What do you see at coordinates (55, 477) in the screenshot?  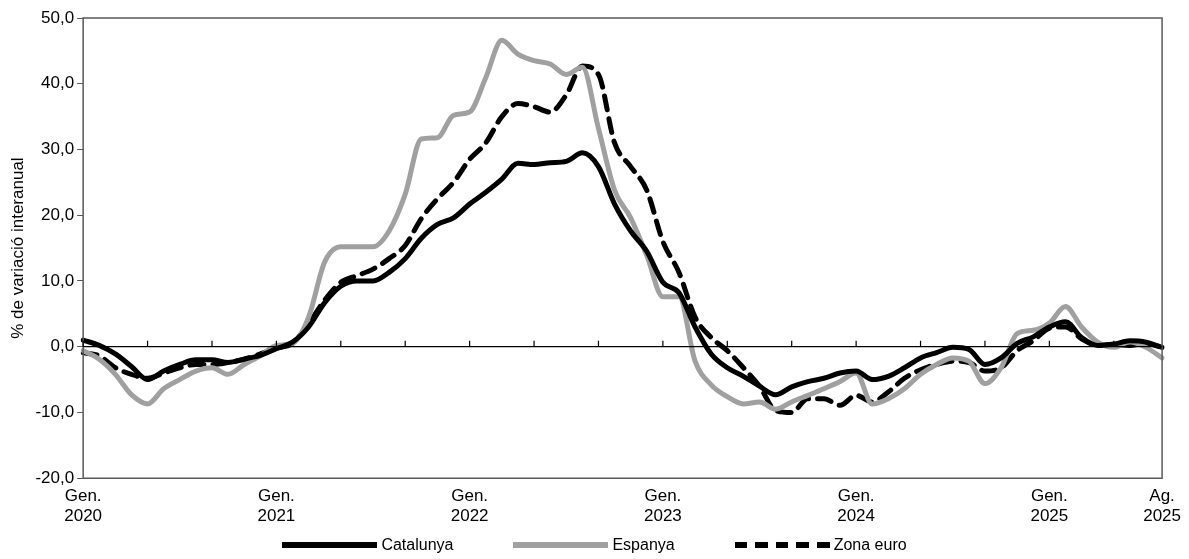 I see `y-tick-label: -20,0` at bounding box center [55, 477].